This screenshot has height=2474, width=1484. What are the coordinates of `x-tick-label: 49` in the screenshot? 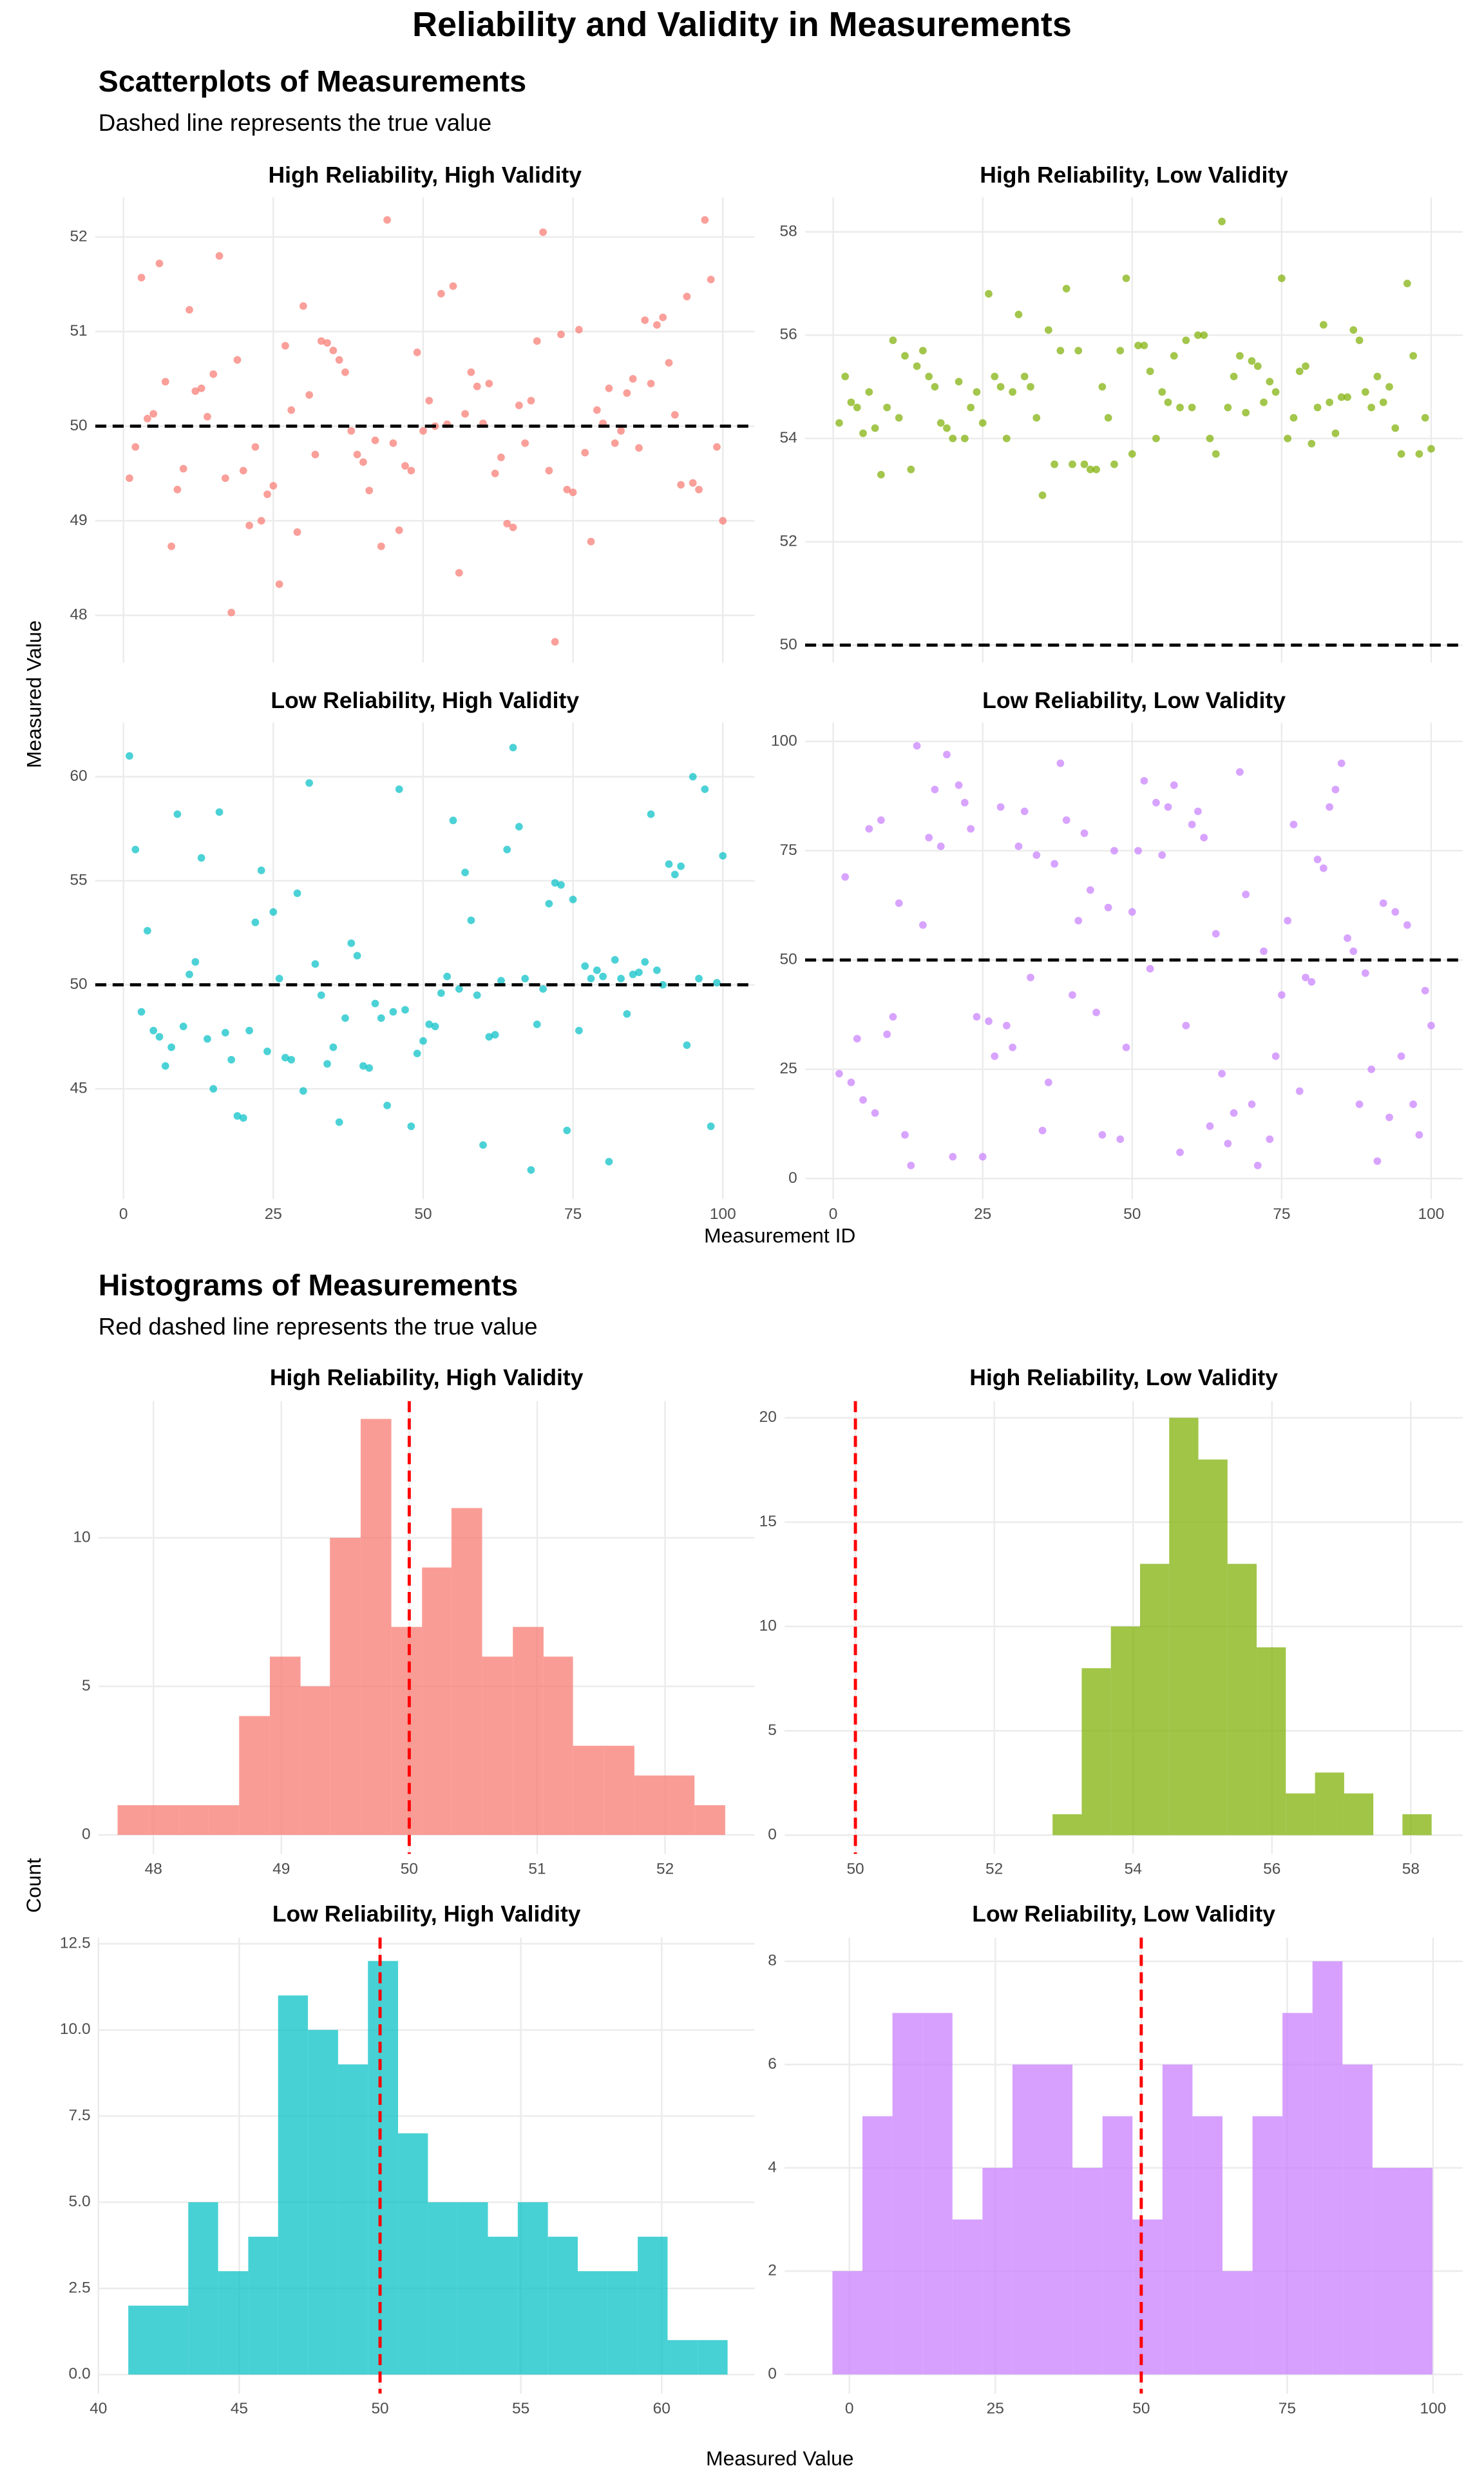 It's located at (281, 1869).